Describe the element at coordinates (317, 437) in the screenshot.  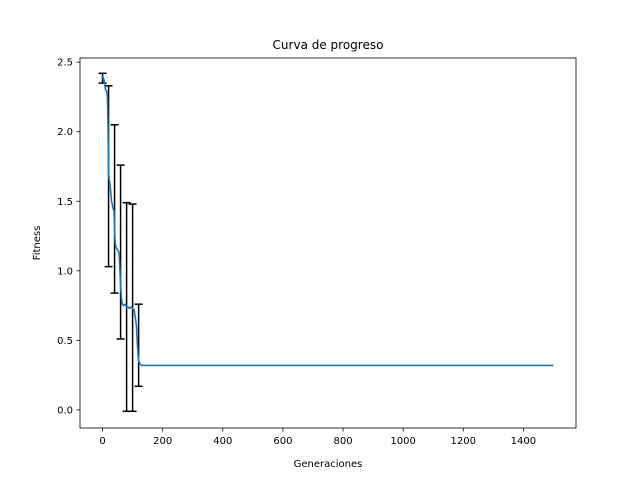
I see `x-axis: 0 200 400 600 800 1000 1200 1400` at that location.